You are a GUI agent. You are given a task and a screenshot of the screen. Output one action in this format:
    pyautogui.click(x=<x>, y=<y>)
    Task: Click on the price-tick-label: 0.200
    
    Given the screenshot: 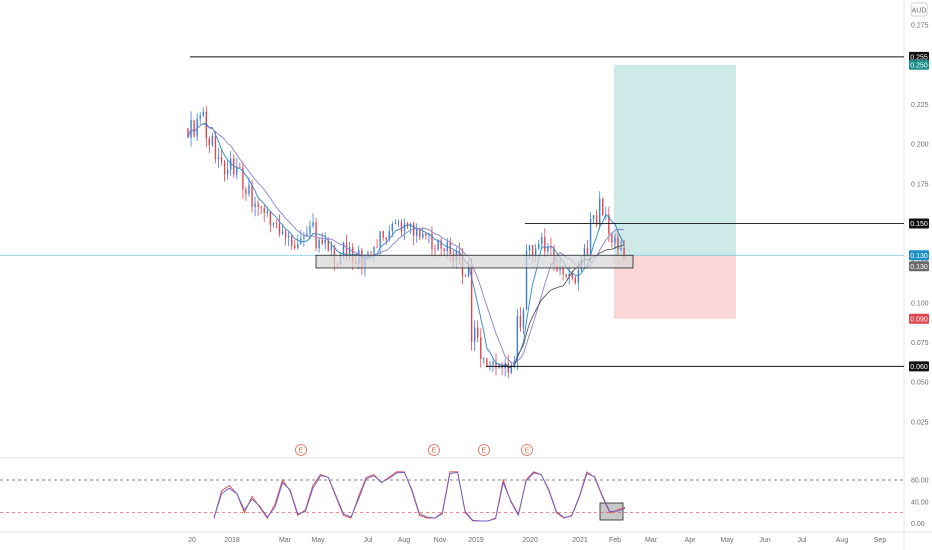 What is the action you would take?
    pyautogui.click(x=920, y=145)
    